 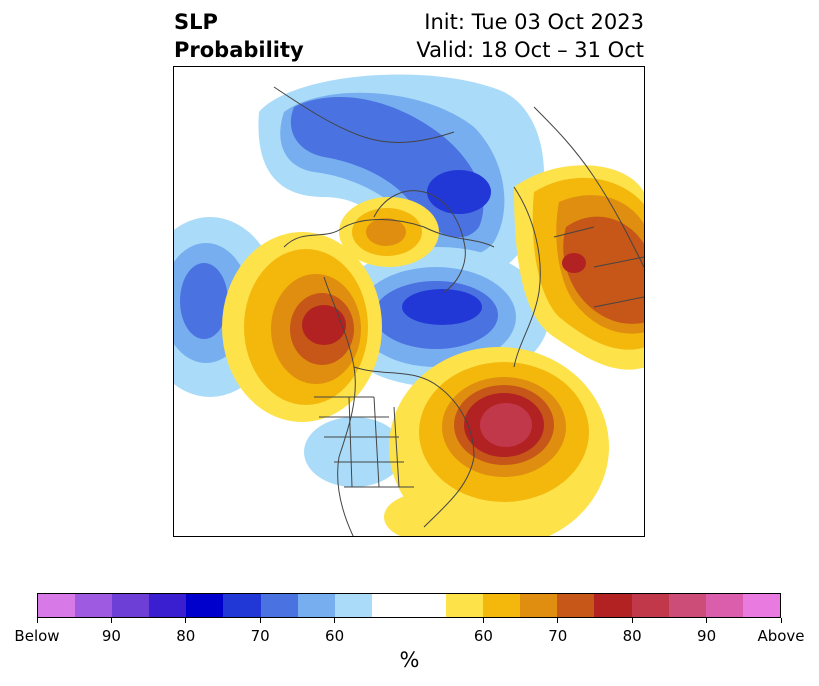 What do you see at coordinates (354, 452) in the screenshot?
I see `blue-anomaly-central-us` at bounding box center [354, 452].